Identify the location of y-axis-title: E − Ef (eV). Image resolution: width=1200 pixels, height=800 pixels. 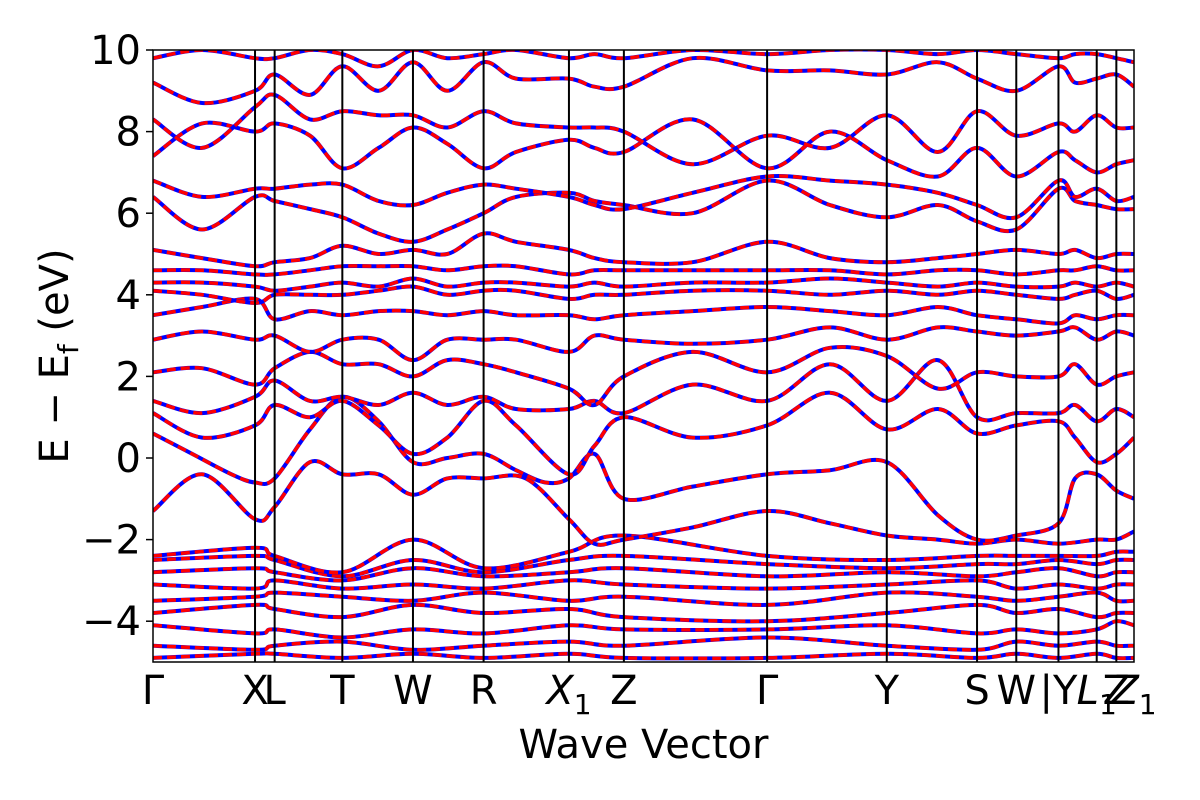
(58, 355).